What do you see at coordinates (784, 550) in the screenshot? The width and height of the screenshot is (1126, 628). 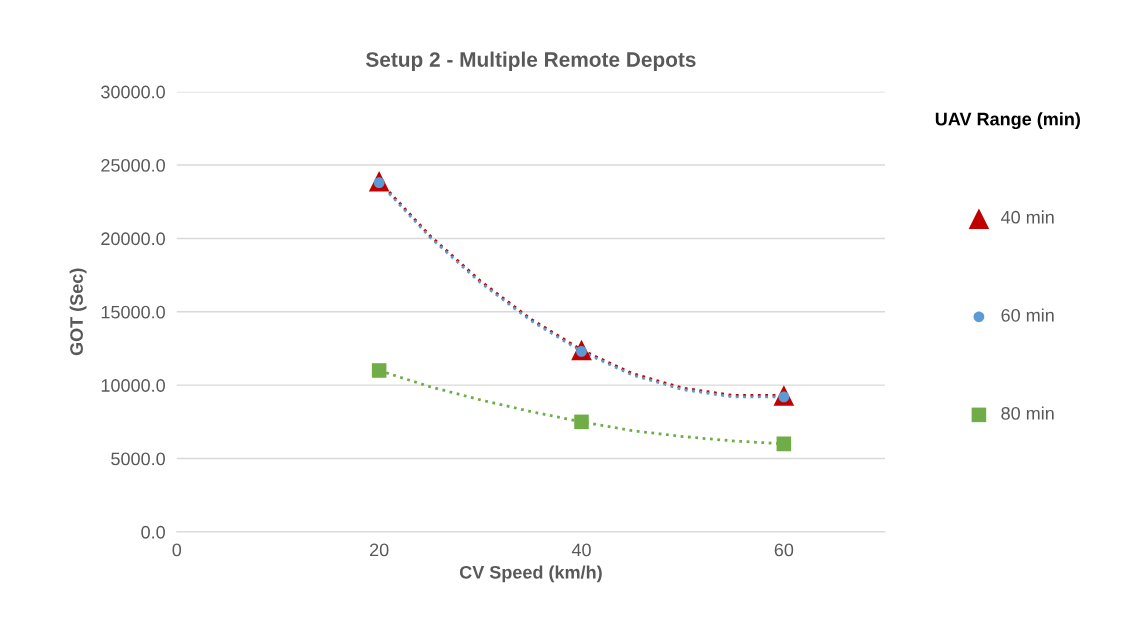 I see `x-tick-label: 60` at bounding box center [784, 550].